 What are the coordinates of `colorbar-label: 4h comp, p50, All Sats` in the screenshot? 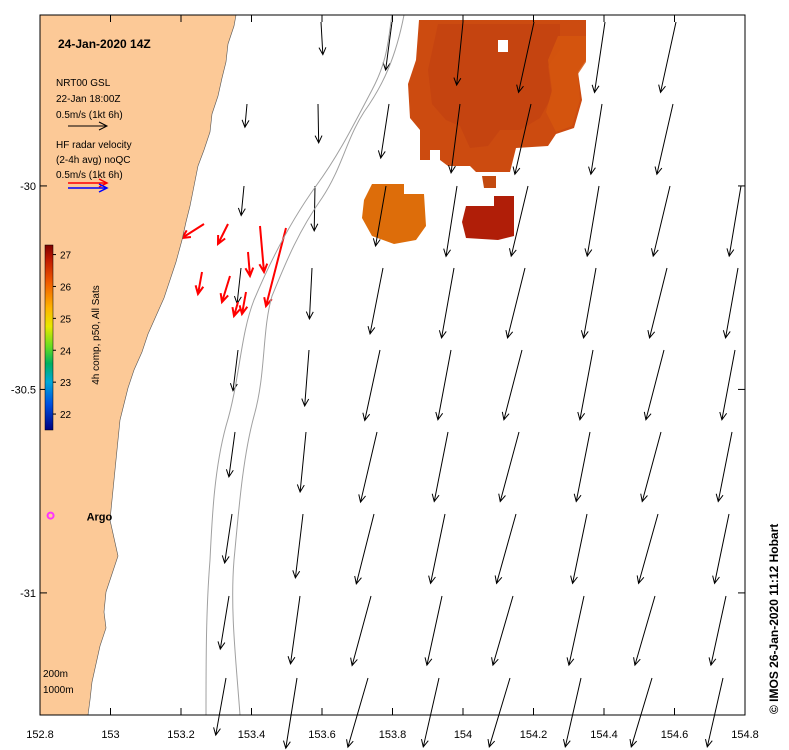 It's located at (96, 335).